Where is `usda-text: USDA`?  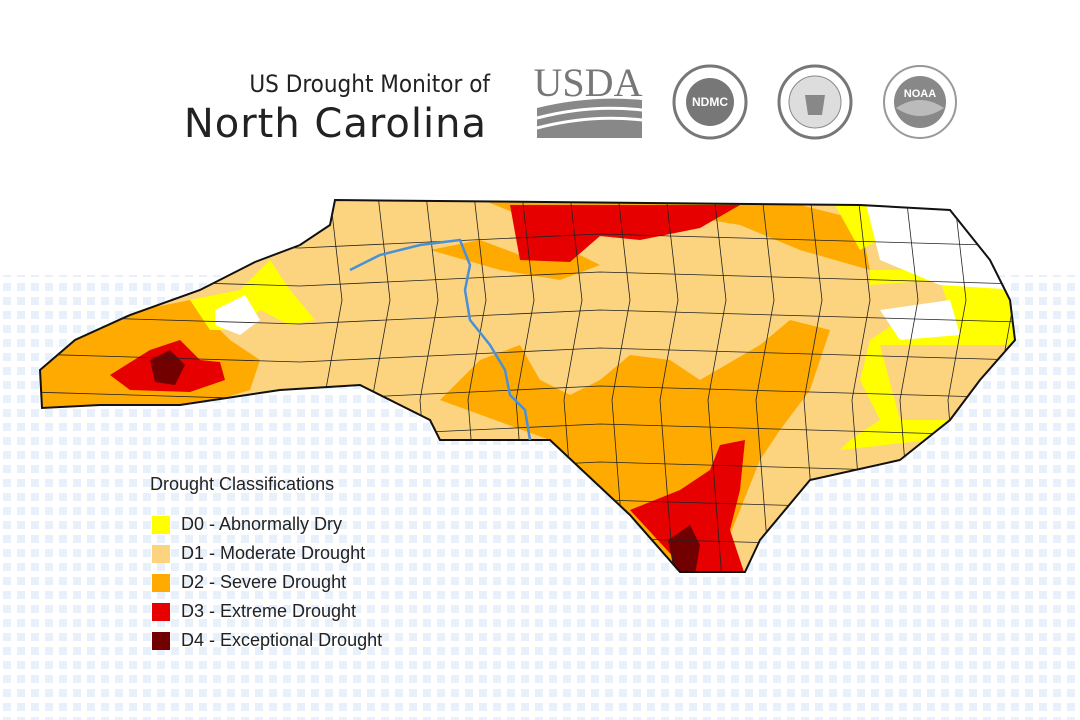
usda-text: USDA is located at coordinates (588, 82).